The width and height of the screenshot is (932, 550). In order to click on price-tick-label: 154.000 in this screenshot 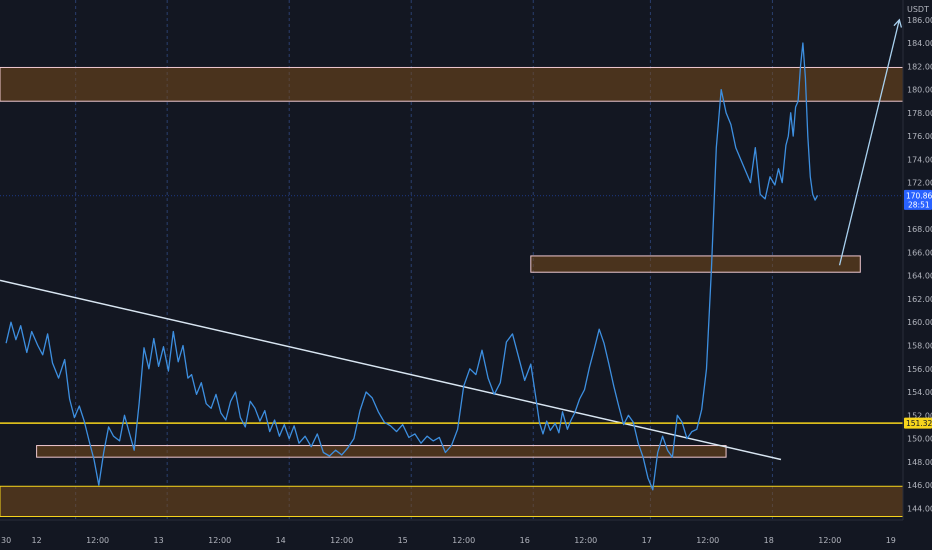, I will do `click(919, 392)`.